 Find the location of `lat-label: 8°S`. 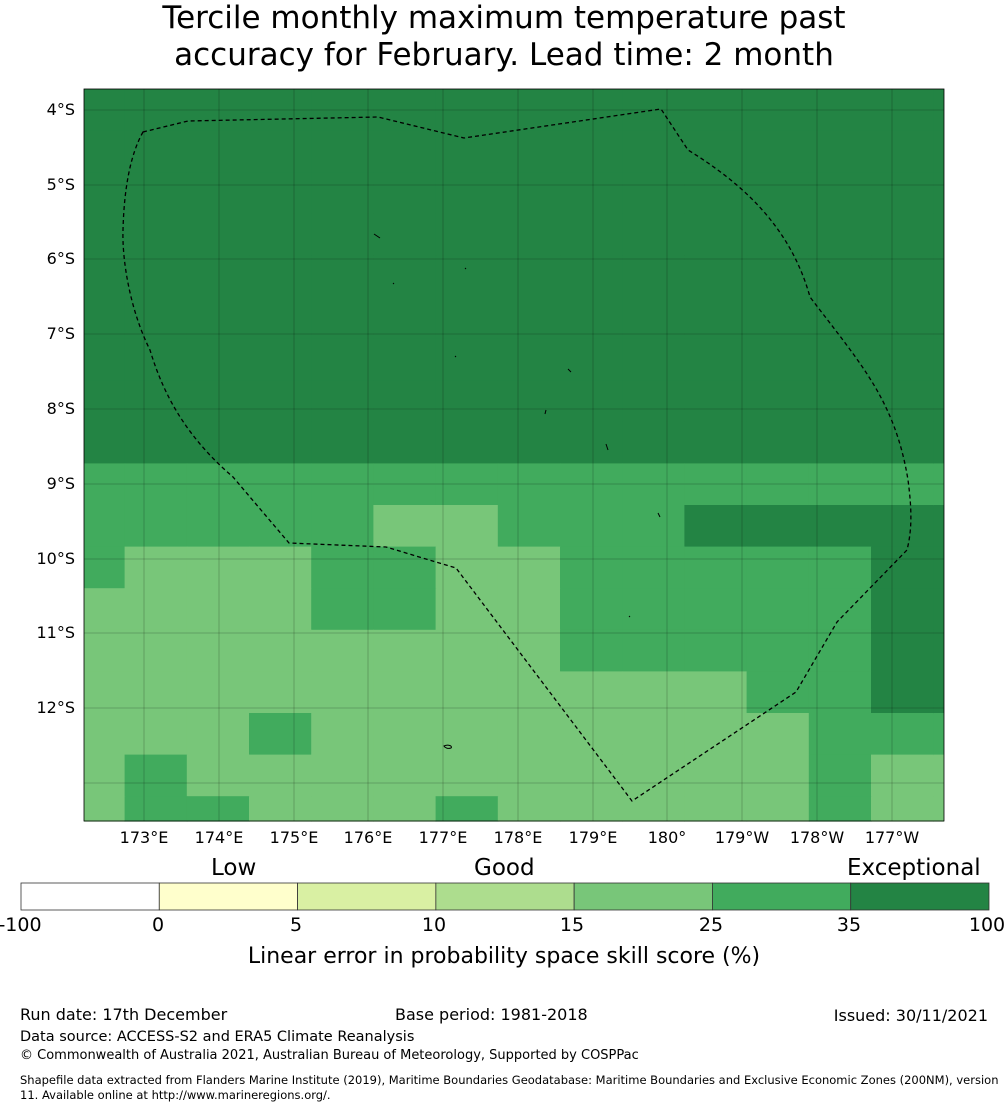

lat-label: 8°S is located at coordinates (60, 408).